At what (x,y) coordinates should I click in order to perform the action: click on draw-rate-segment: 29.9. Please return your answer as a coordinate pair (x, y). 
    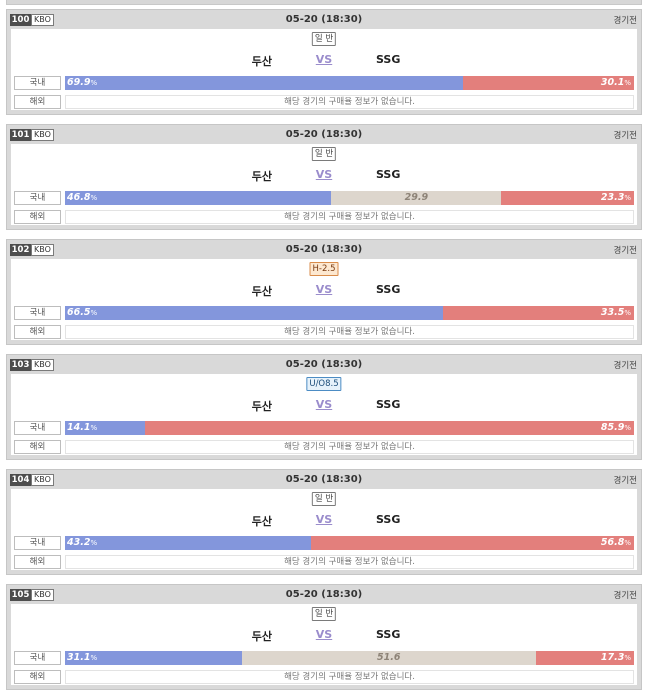
    Looking at the image, I should click on (416, 198).